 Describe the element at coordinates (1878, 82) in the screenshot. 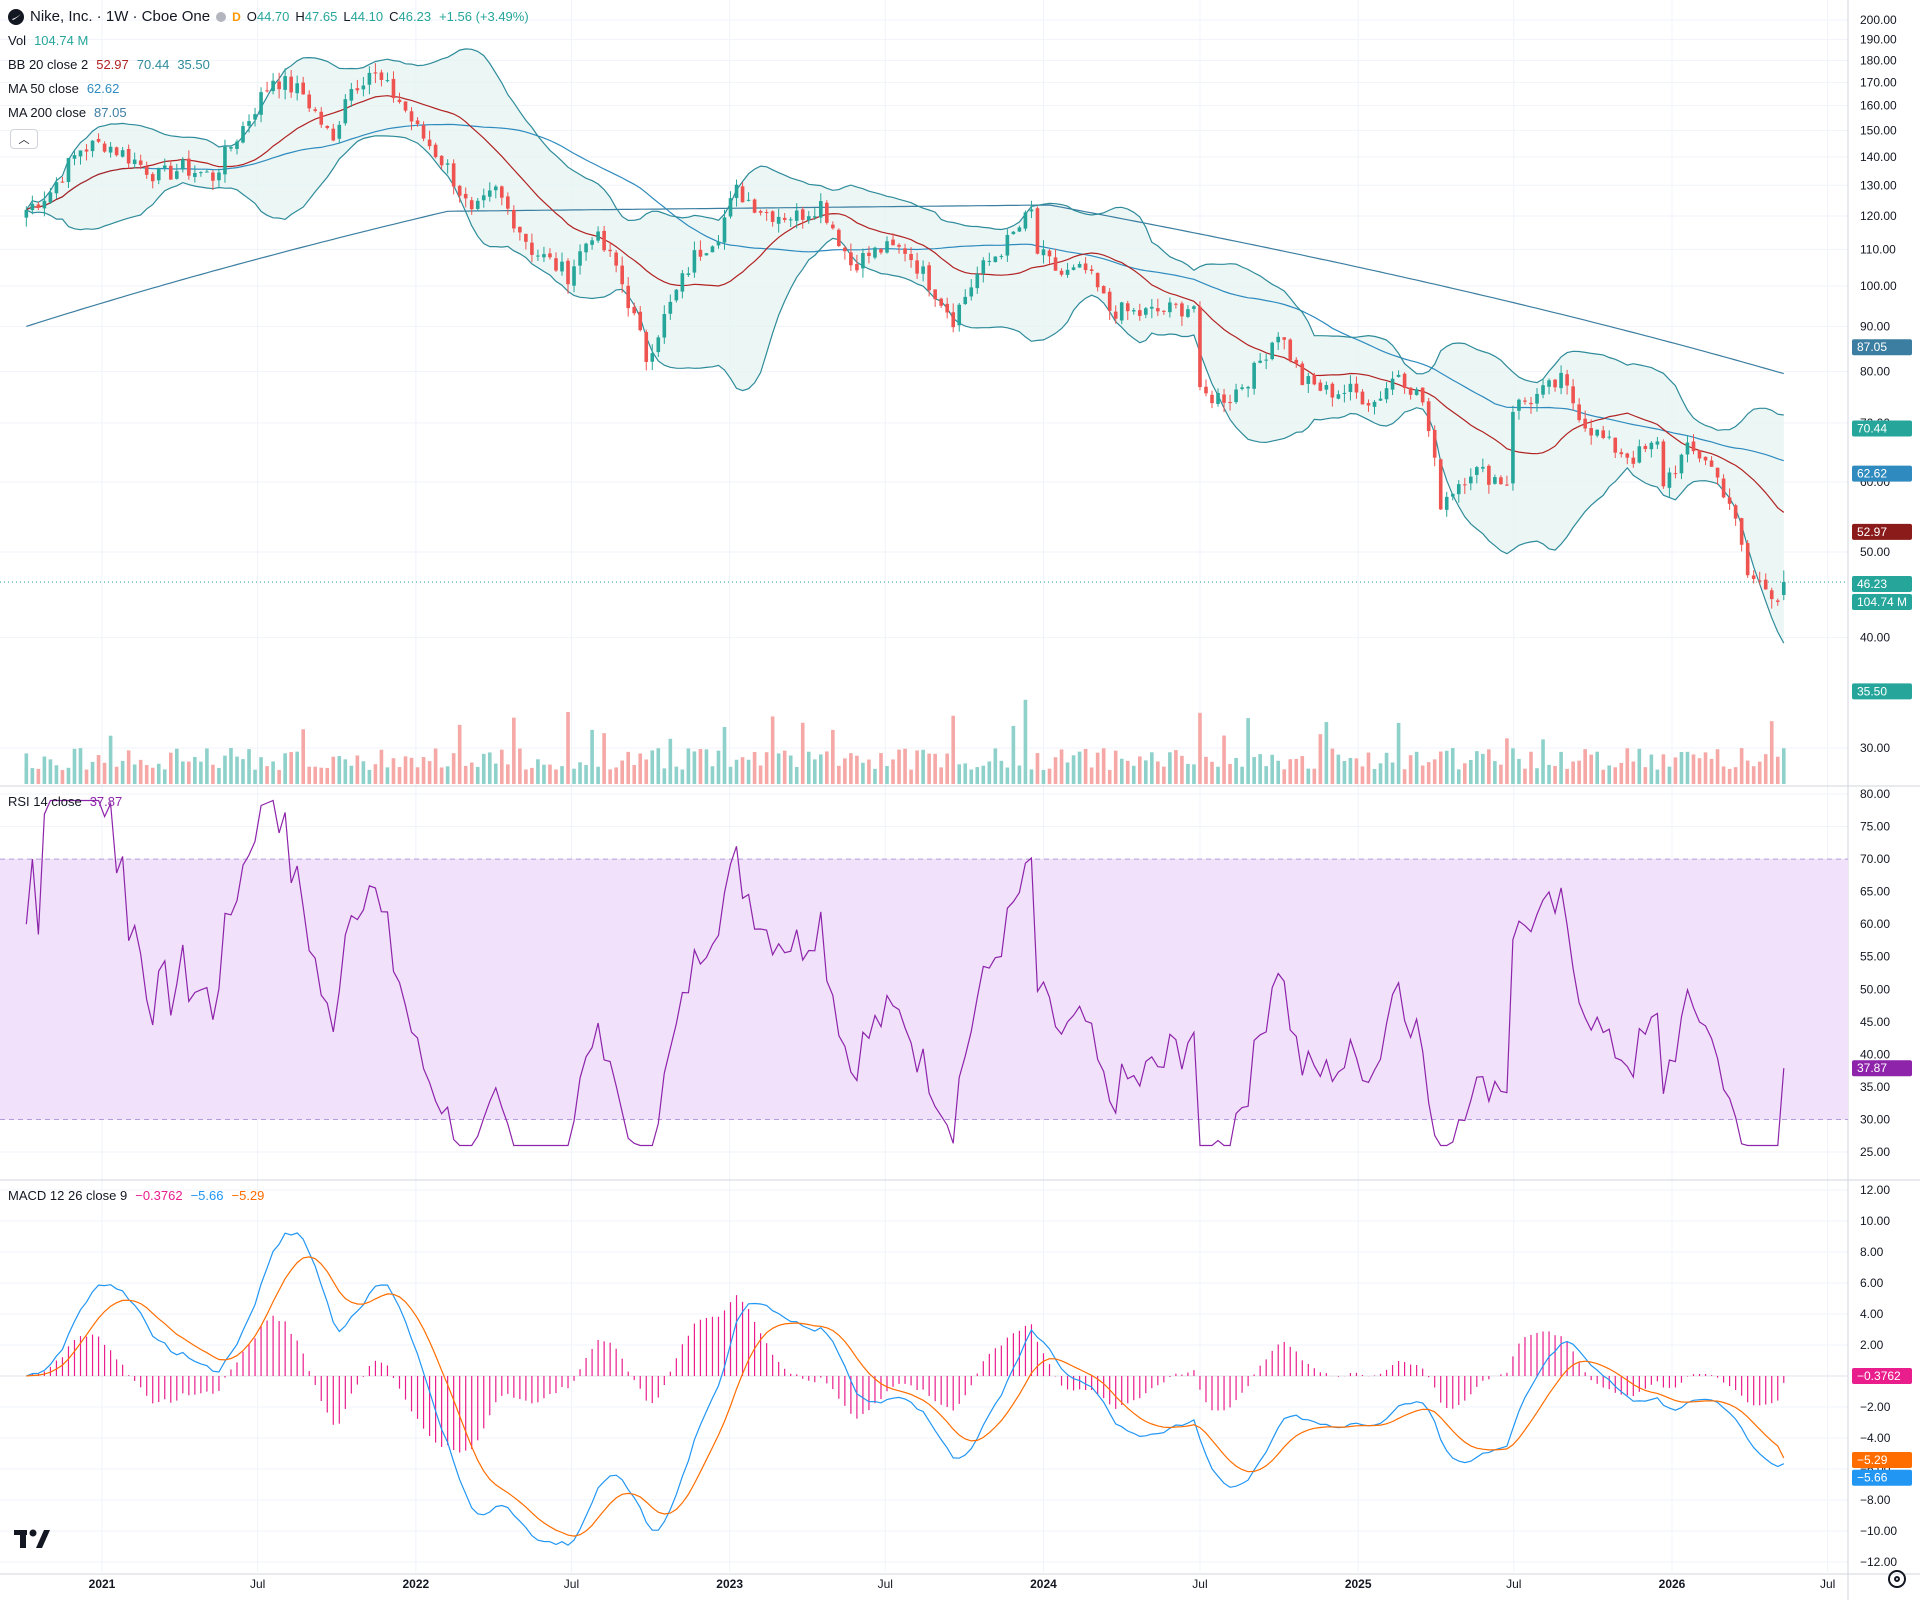

I see `price-tick-label: 170.00` at that location.